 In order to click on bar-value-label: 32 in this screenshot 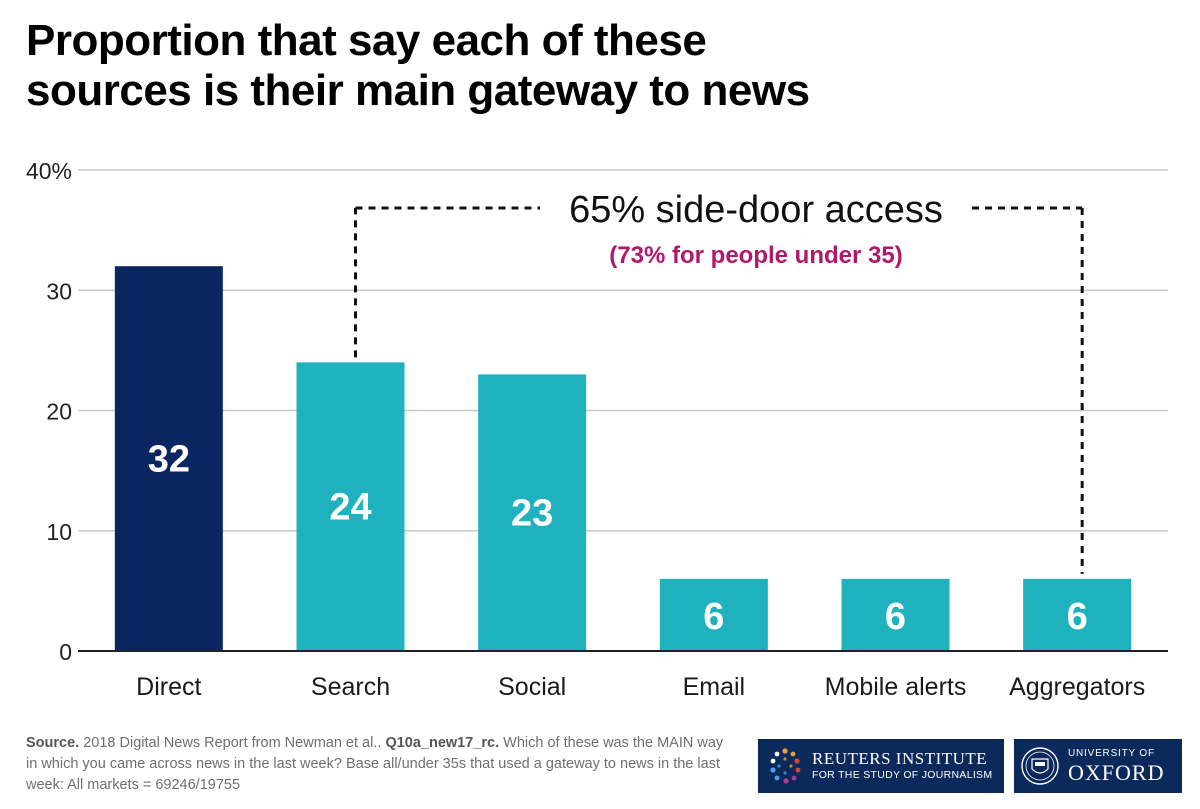, I will do `click(169, 460)`.